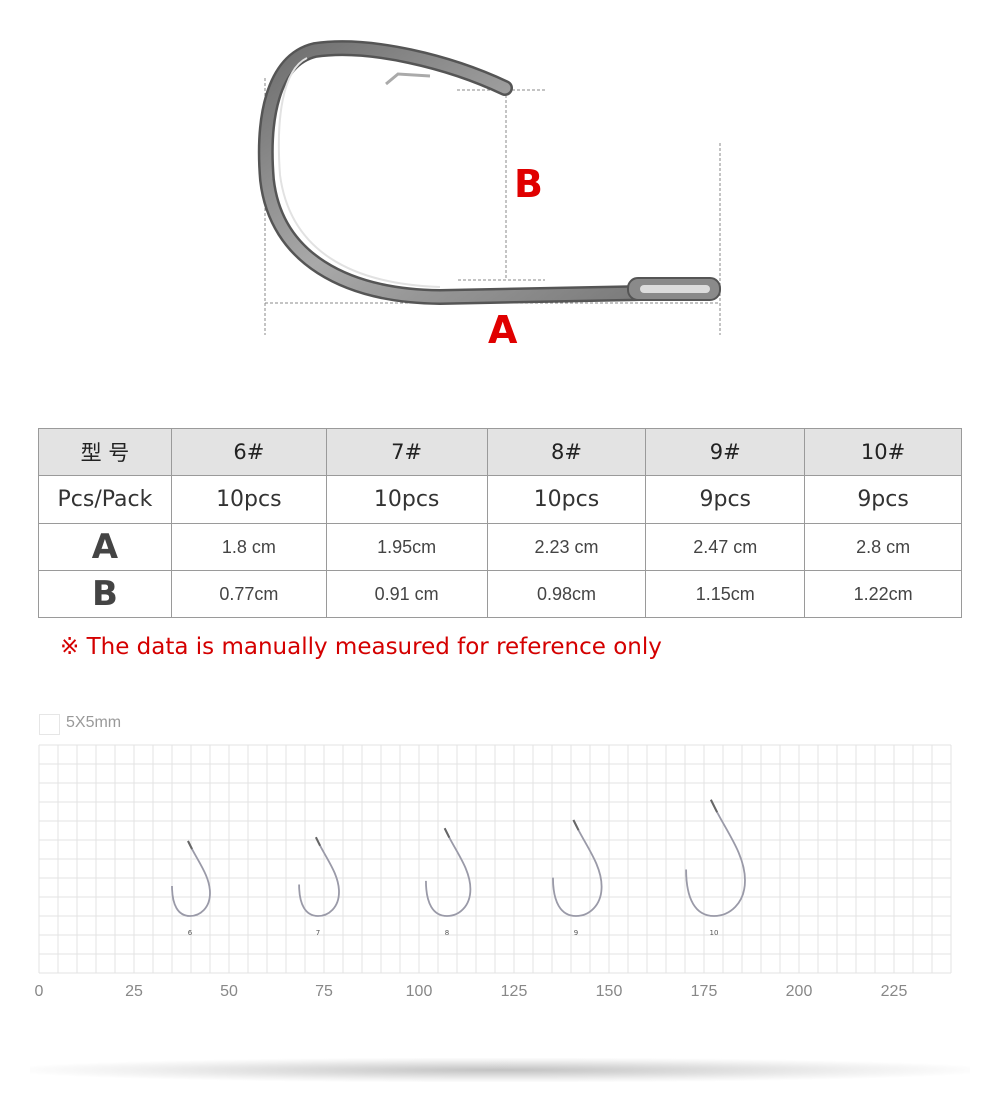  What do you see at coordinates (105, 499) in the screenshot?
I see `row-label: Pcs/Pack` at bounding box center [105, 499].